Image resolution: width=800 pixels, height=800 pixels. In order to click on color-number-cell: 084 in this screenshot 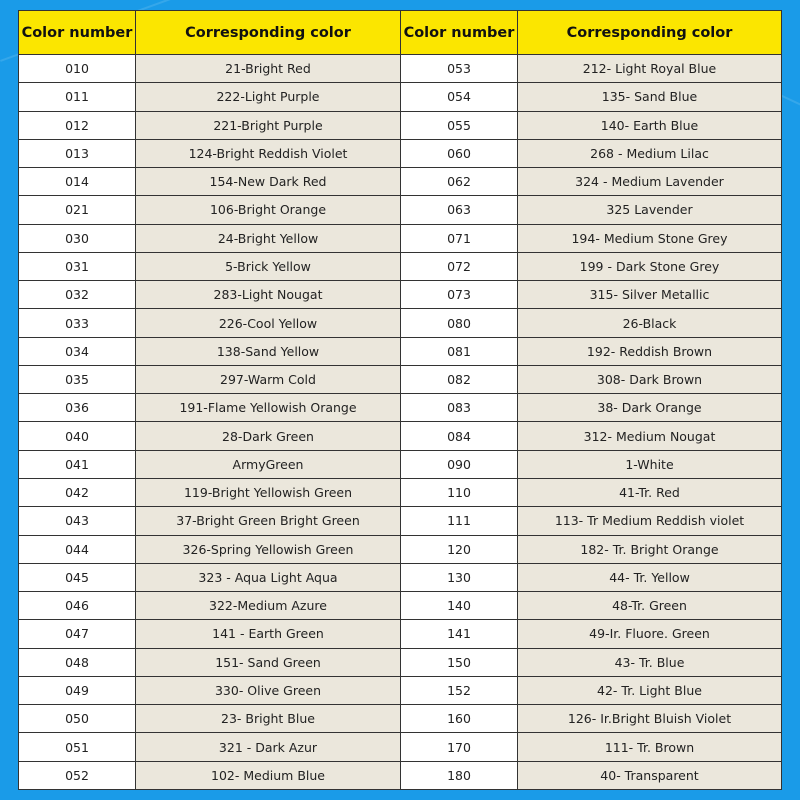, I will do `click(459, 436)`.